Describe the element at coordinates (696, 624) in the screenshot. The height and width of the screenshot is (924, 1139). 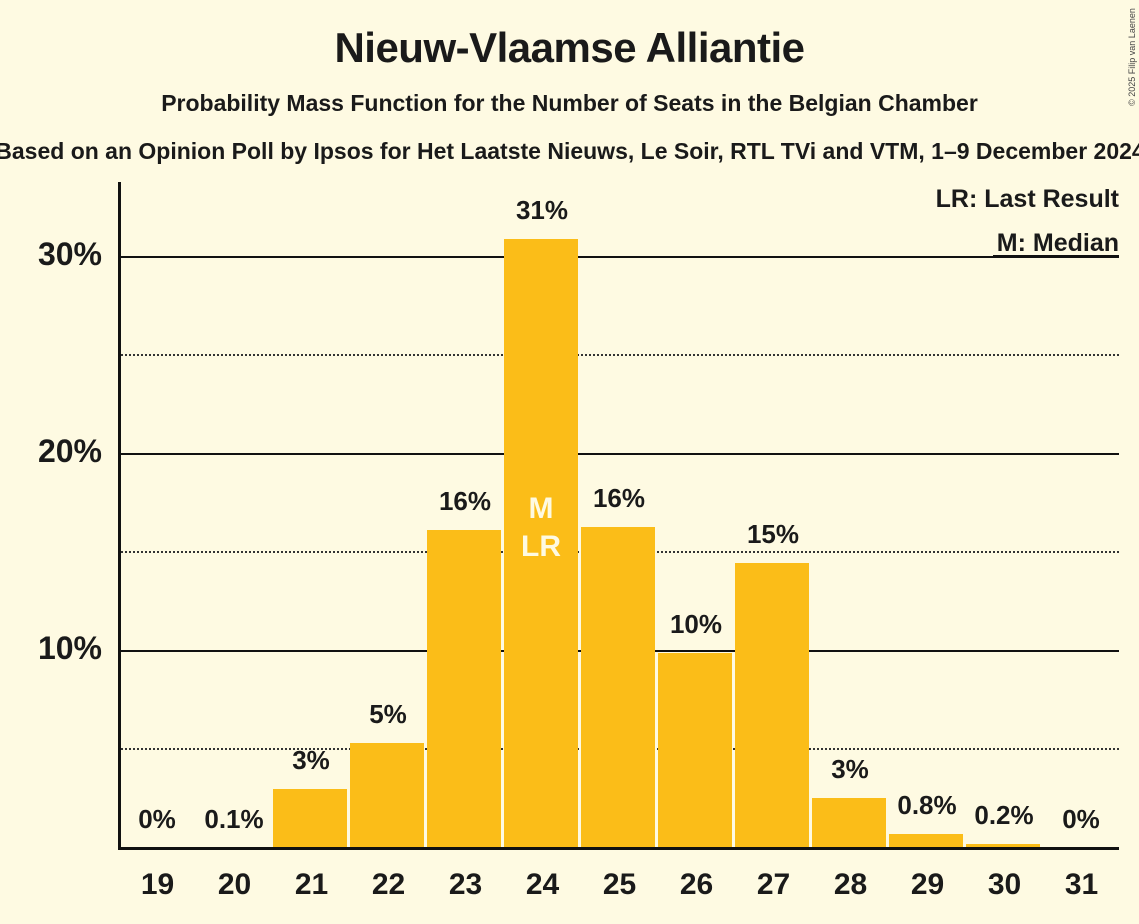
I see `bar-label-26: 10%` at that location.